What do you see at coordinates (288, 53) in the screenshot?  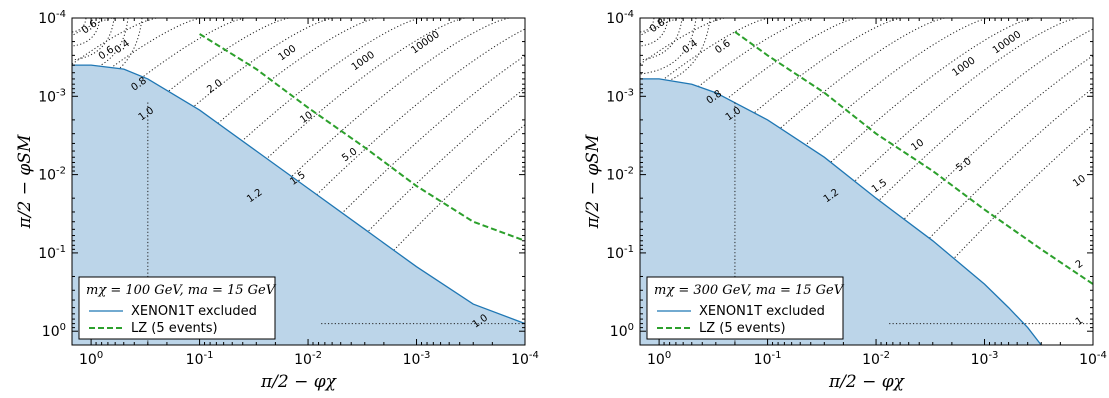 I see `contour-label: 100` at bounding box center [288, 53].